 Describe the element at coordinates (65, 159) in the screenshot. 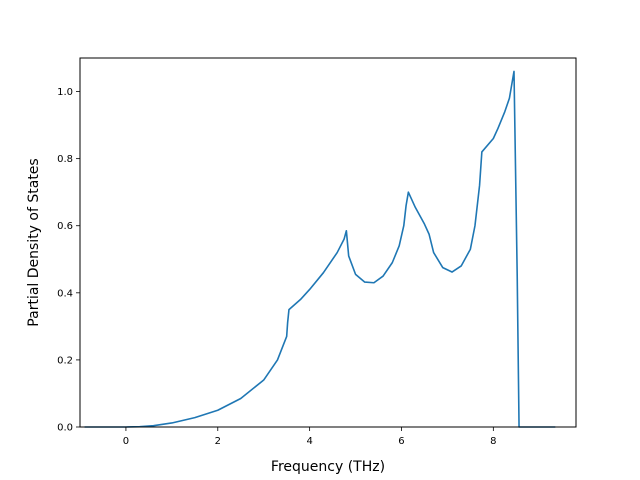

I see `y-tick-label: 0.8` at that location.